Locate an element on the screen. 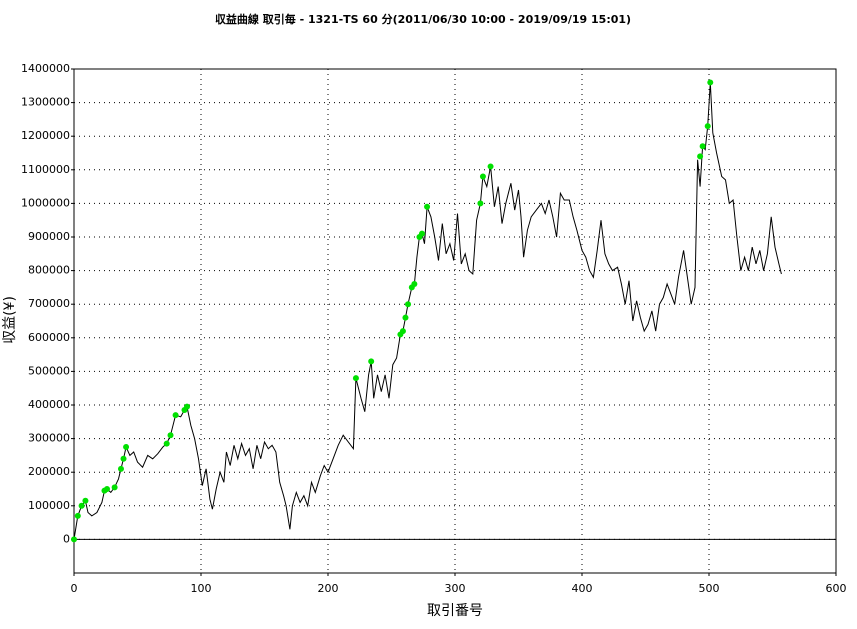 The image size is (857, 629). x-axis-label: 取引番号 is located at coordinates (455, 611).